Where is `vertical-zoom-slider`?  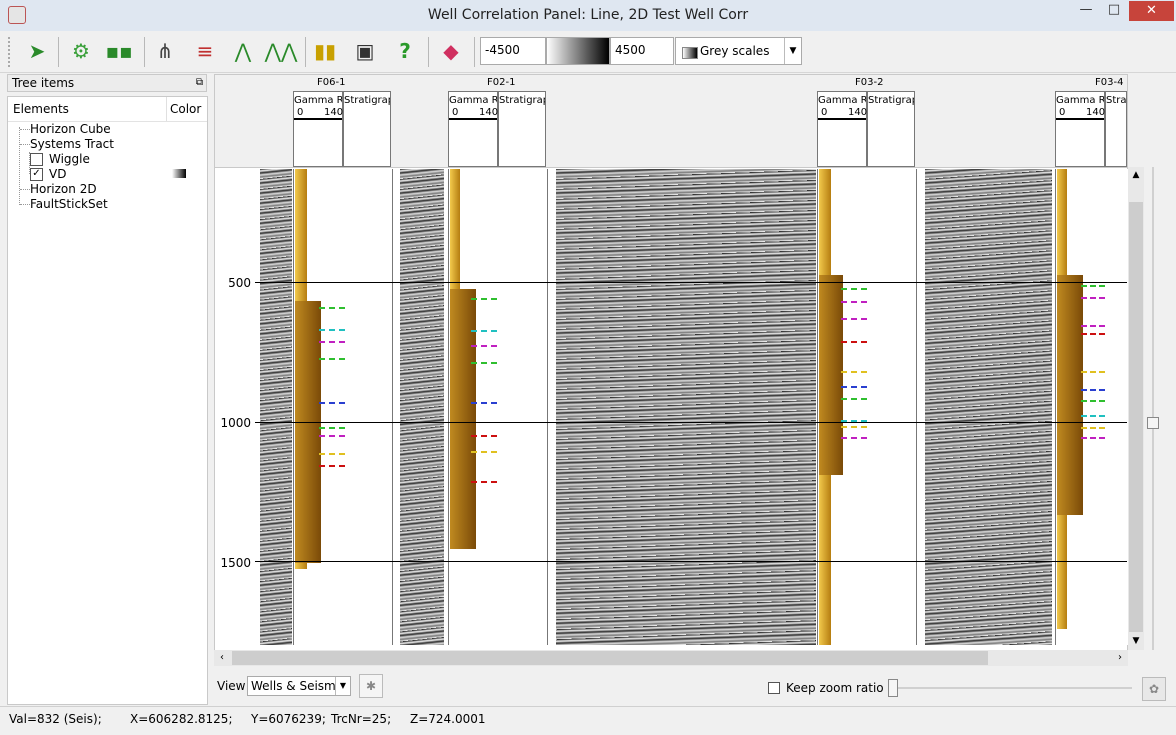 vertical-zoom-slider is located at coordinates (1153, 408).